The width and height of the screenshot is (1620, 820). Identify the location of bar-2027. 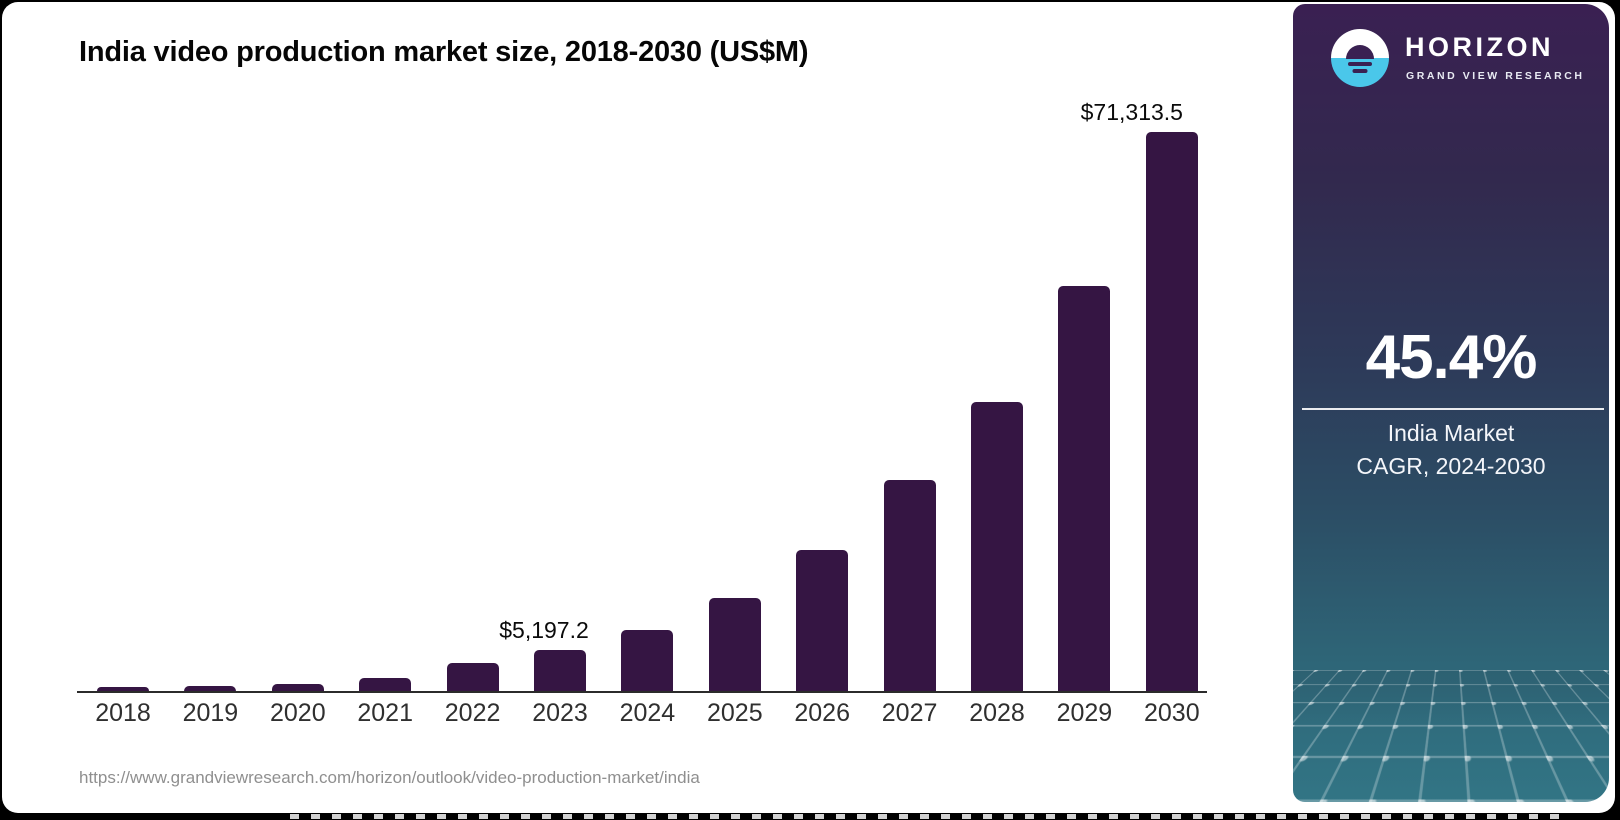
(909, 585).